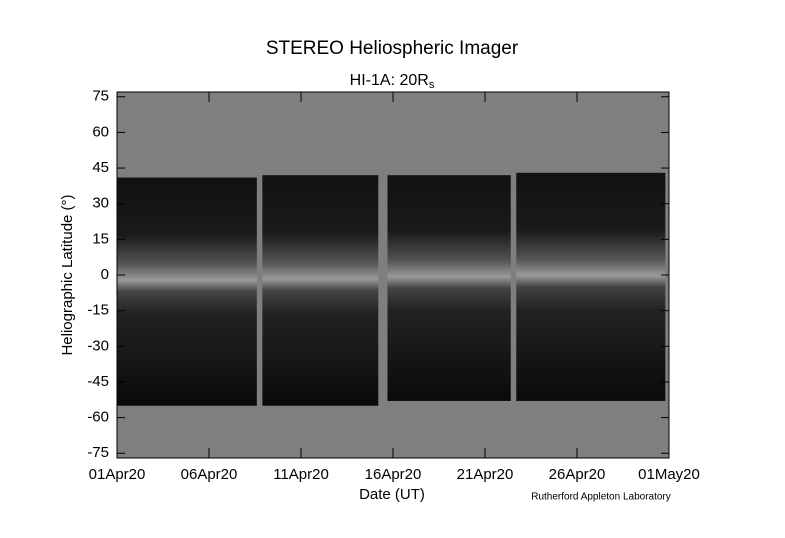 The height and width of the screenshot is (538, 785). I want to click on y-tick-label: 60, so click(100, 131).